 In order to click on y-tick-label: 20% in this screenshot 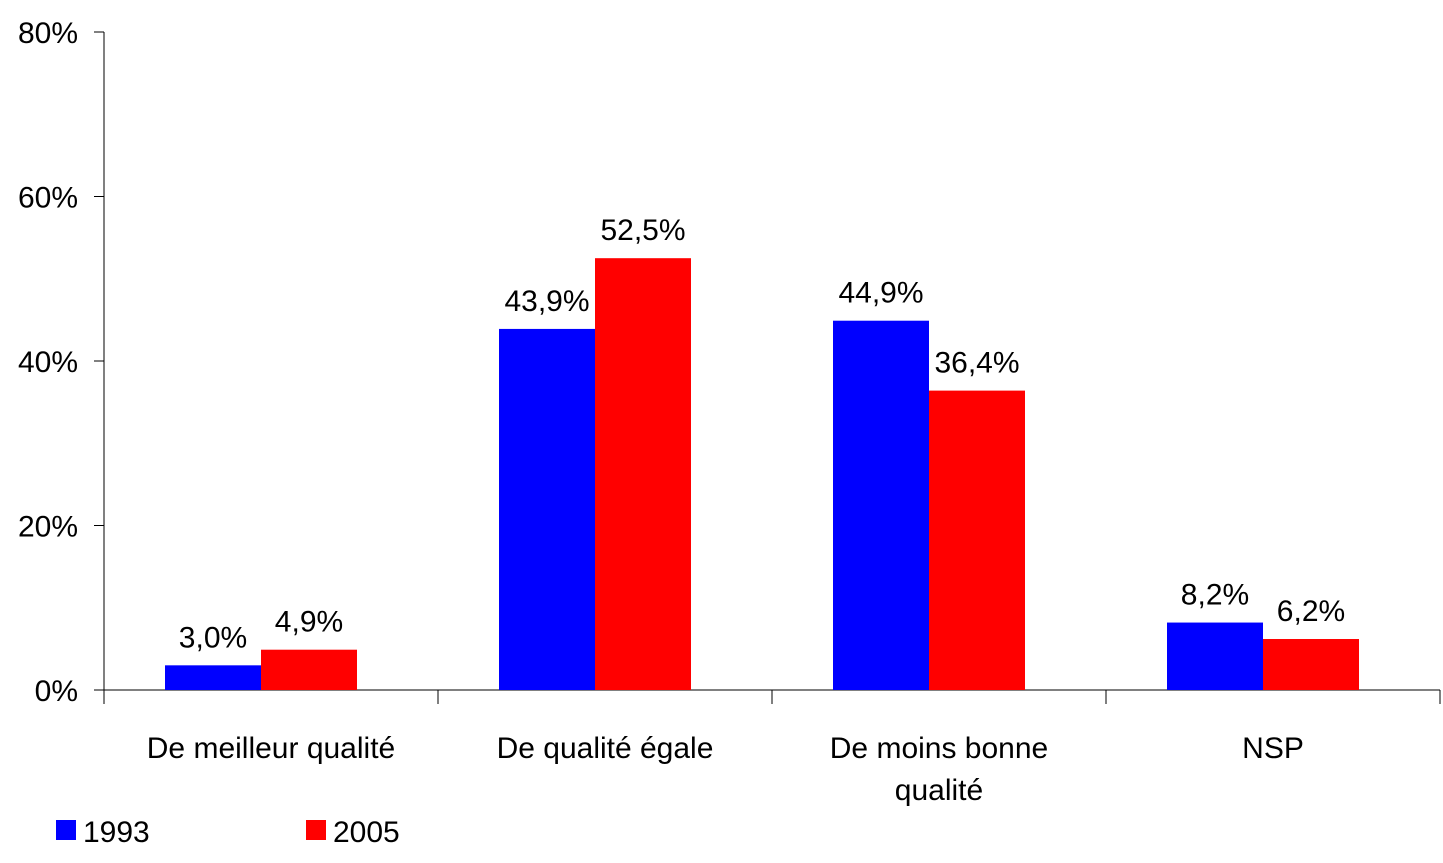, I will do `click(48, 527)`.